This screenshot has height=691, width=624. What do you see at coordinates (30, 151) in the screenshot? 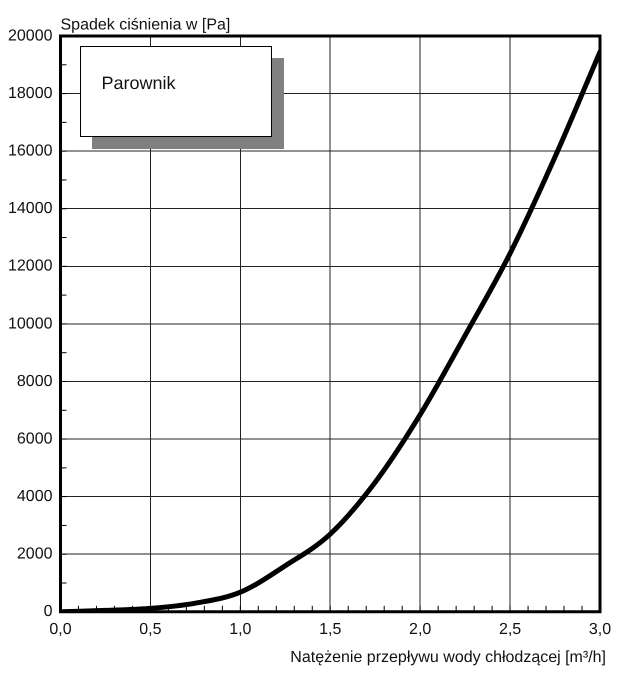
I see `y-tick-label: 16000` at bounding box center [30, 151].